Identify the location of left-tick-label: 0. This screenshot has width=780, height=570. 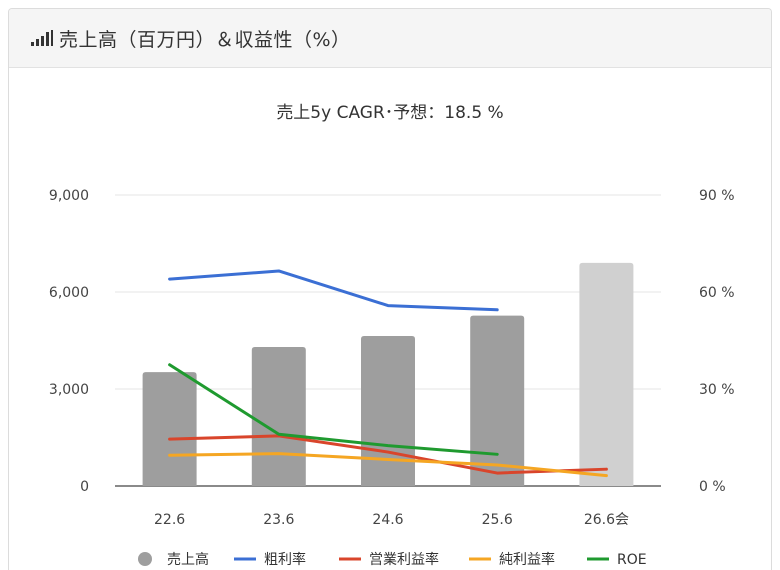
(84, 487).